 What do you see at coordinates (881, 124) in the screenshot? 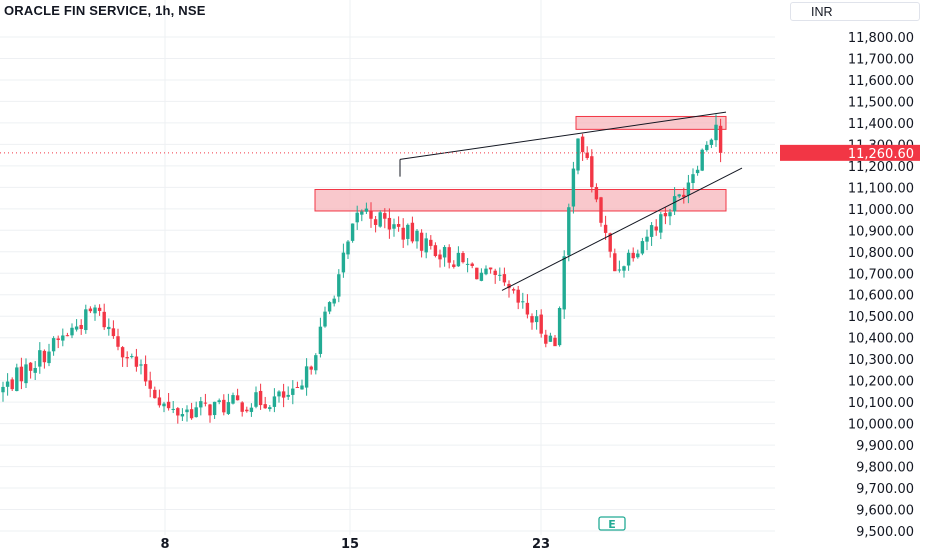
I see `y-tick-label: 11,400.00` at bounding box center [881, 124].